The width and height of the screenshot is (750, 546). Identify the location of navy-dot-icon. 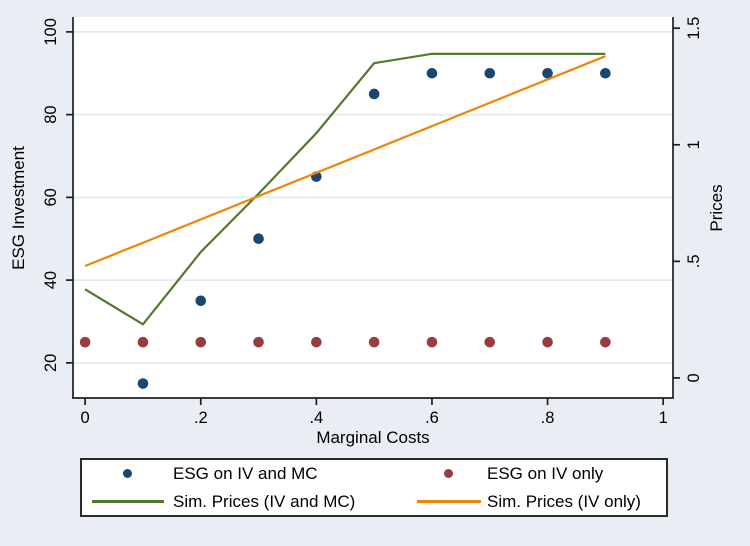
(127, 474).